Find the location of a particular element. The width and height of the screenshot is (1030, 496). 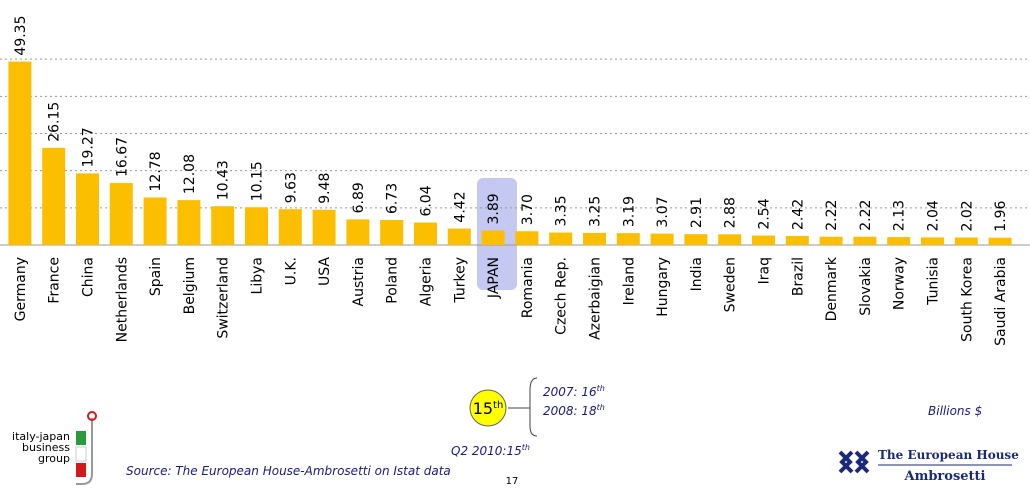

history-0: 2007: 16th is located at coordinates (574, 391).